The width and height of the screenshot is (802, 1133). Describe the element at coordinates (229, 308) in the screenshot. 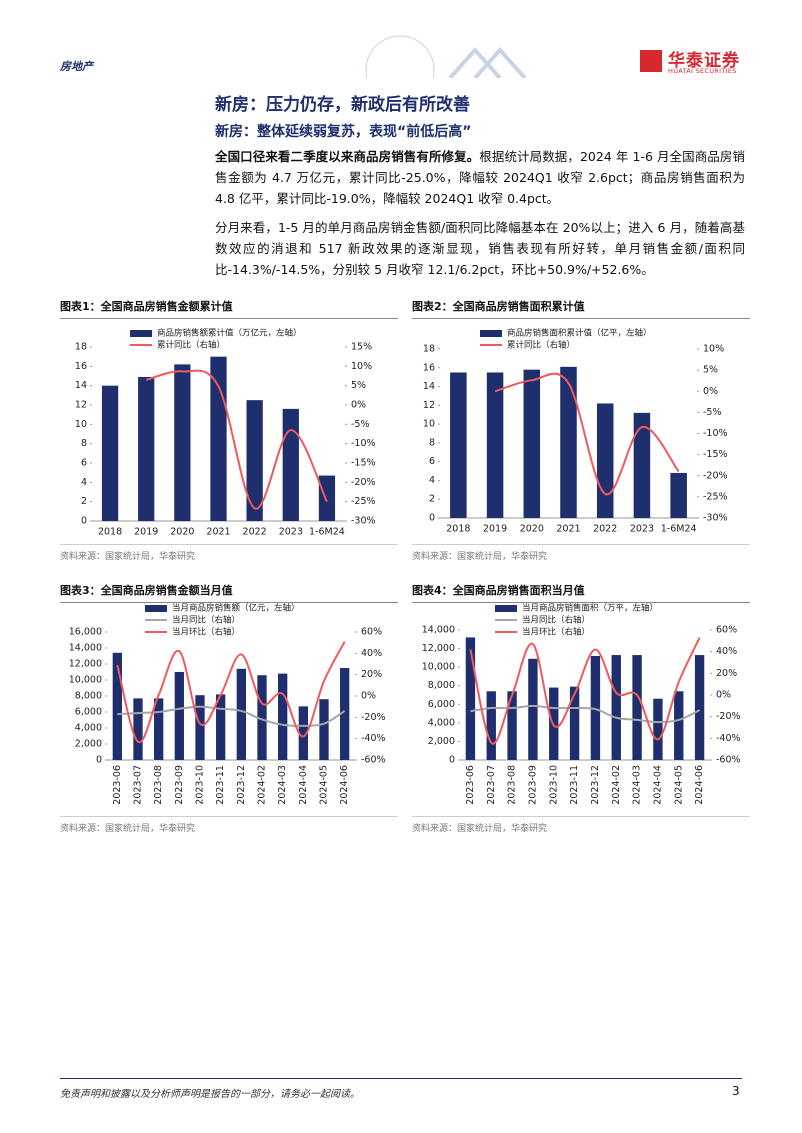

I see `figure-caption: 图表1：全国商品房销售金额累计值` at that location.